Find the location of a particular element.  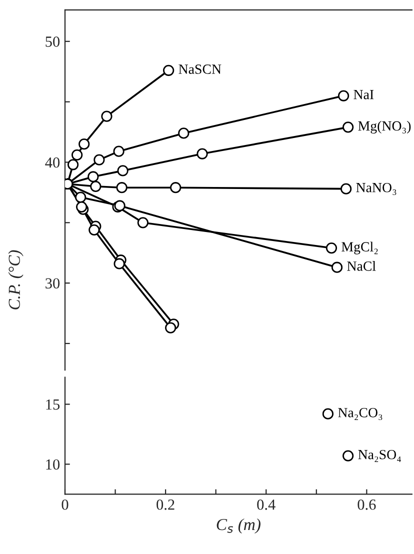

series-label: MgCl₂ is located at coordinates (360, 248).